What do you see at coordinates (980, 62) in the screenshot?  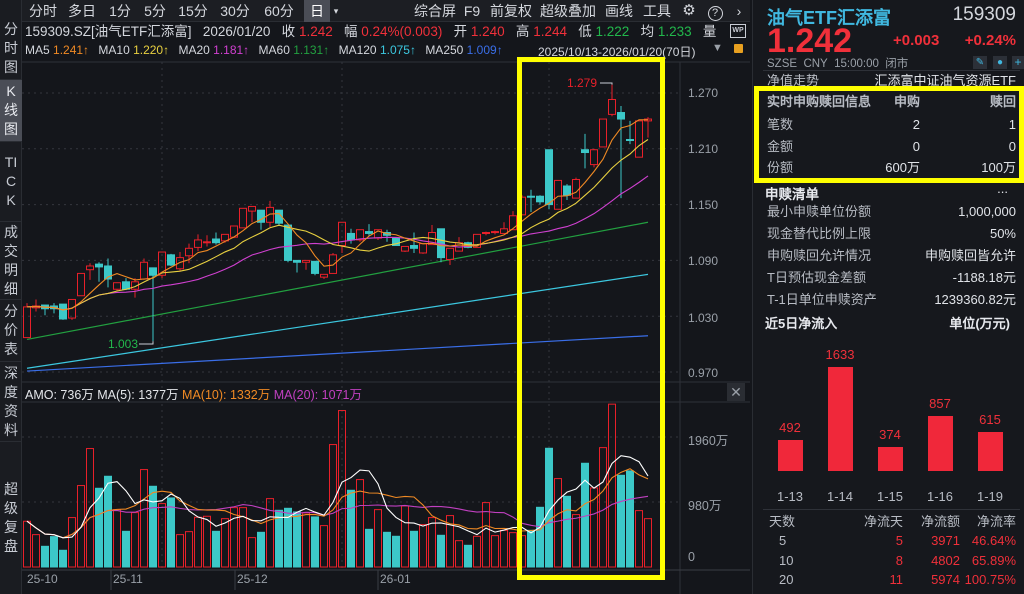 I see `edit-icon: ✎` at bounding box center [980, 62].